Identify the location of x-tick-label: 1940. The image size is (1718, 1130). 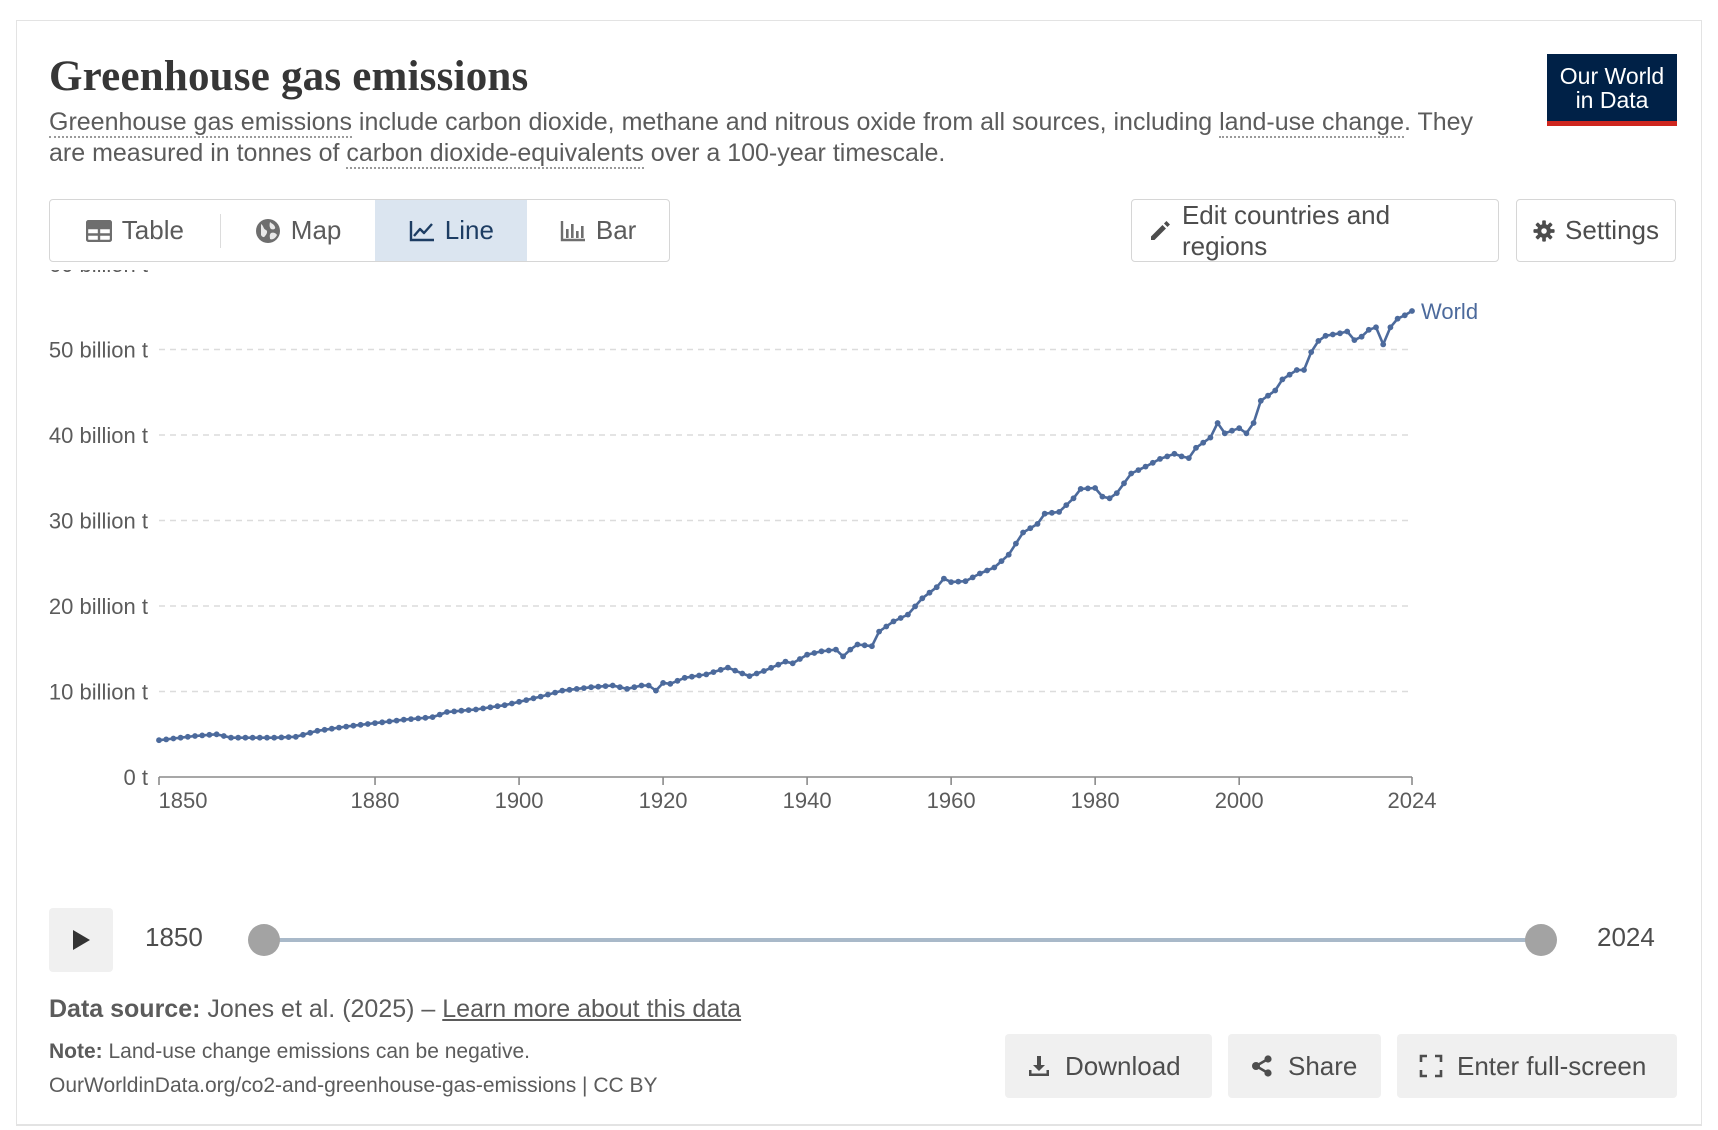
(807, 800).